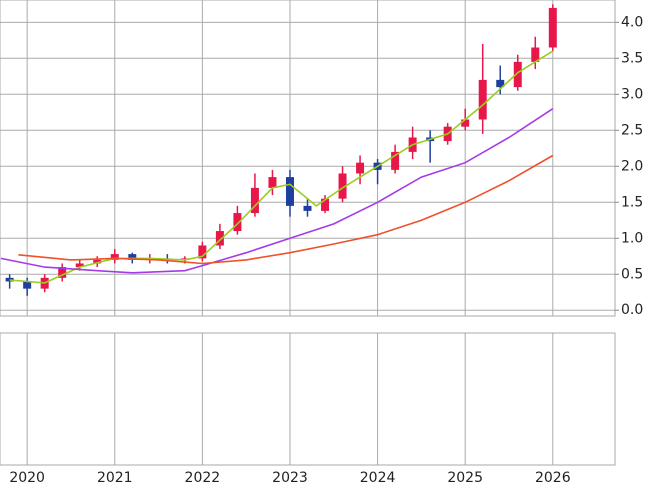 This screenshot has height=489, width=660. I want to click on x-tick-label: 2022, so click(203, 478).